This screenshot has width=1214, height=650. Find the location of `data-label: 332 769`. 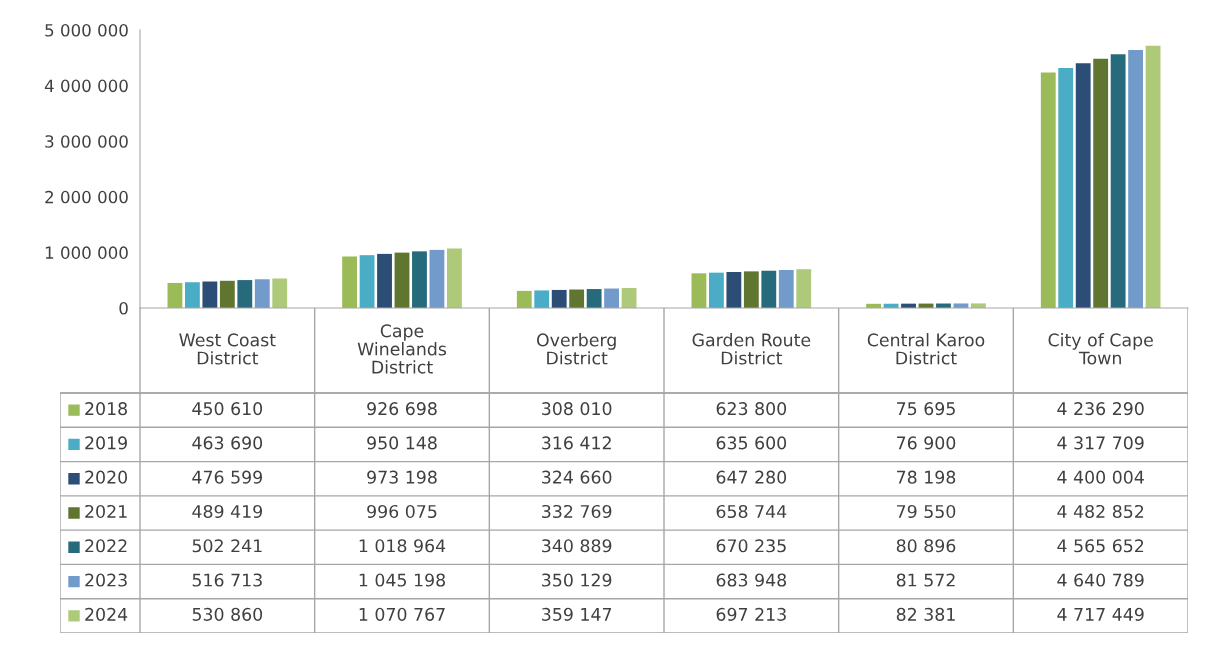

data-label: 332 769 is located at coordinates (577, 511).